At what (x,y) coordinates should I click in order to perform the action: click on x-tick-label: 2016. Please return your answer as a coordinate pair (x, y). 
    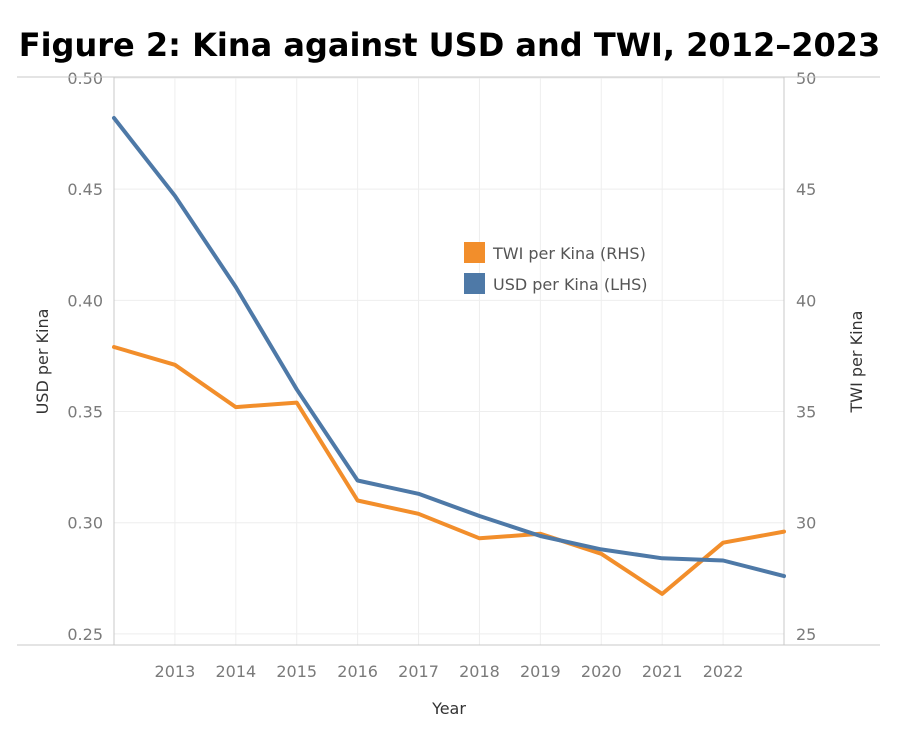
    Looking at the image, I should click on (357, 671).